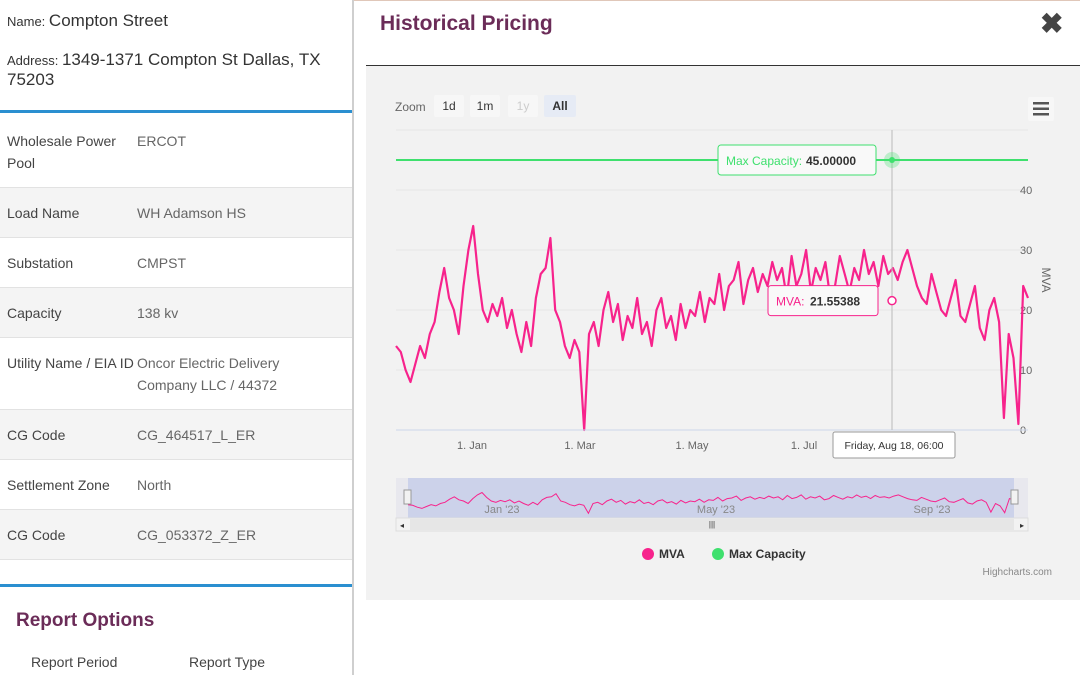  I want to click on info-value: CMPST, so click(161, 263).